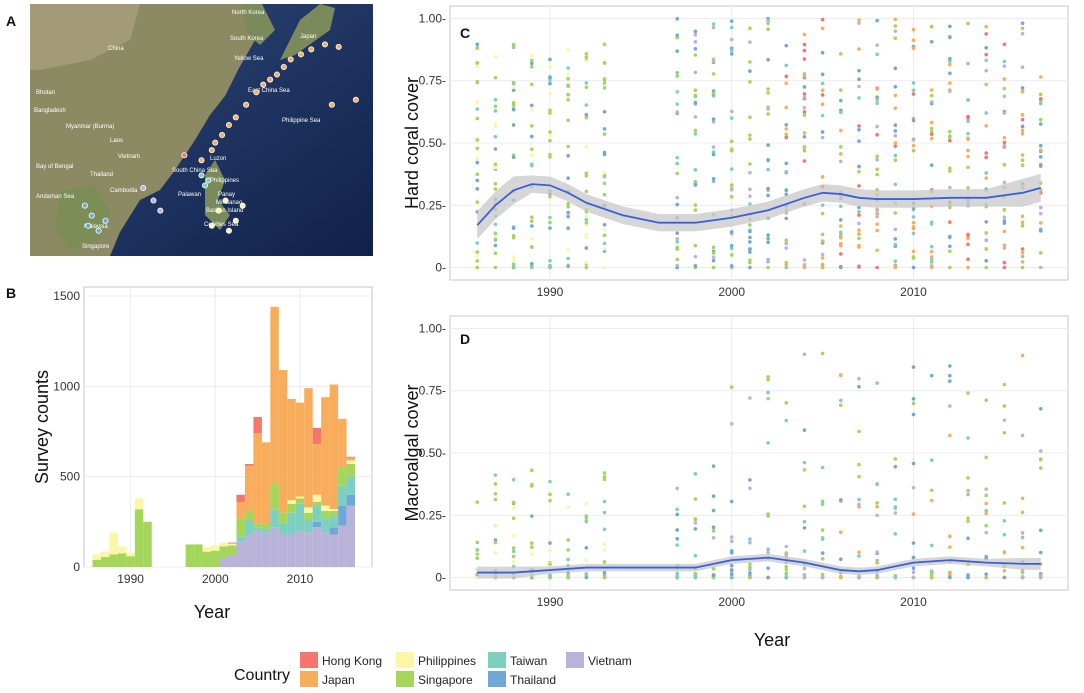 The image size is (1084, 693). What do you see at coordinates (432, 391) in the screenshot?
I see `algae-ytick-3: 0.75-` at bounding box center [432, 391].